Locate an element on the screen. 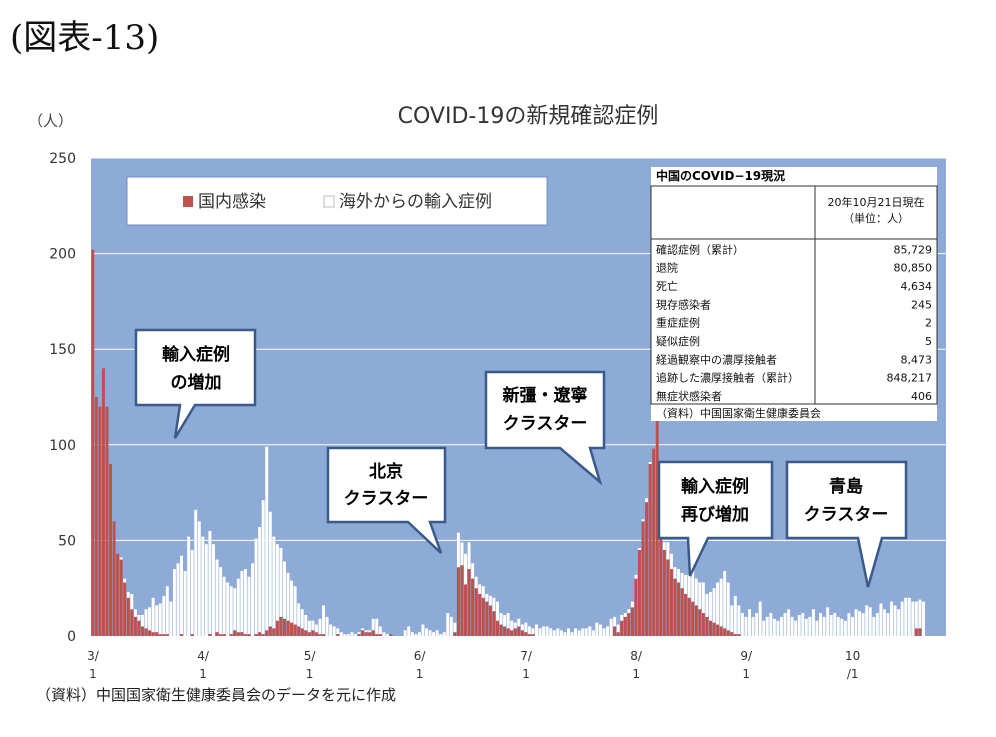 Image resolution: width=996 pixels, height=737 pixels. inset-table-row-label: 無症状感染者 is located at coordinates (689, 396).